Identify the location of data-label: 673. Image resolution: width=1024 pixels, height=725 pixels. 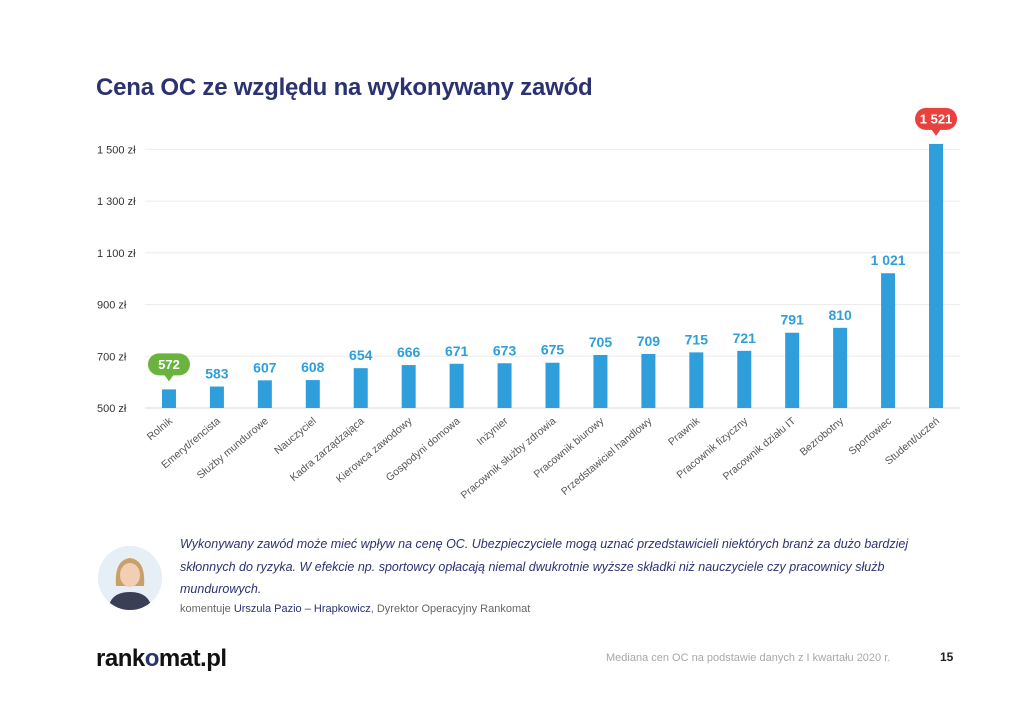
(505, 350).